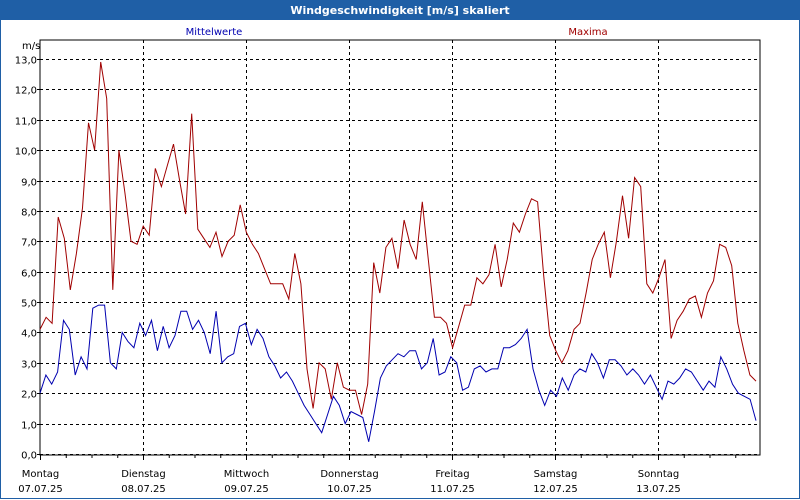 This screenshot has height=500, width=800. I want to click on x-tick-day-label: Donnerstag, so click(349, 474).